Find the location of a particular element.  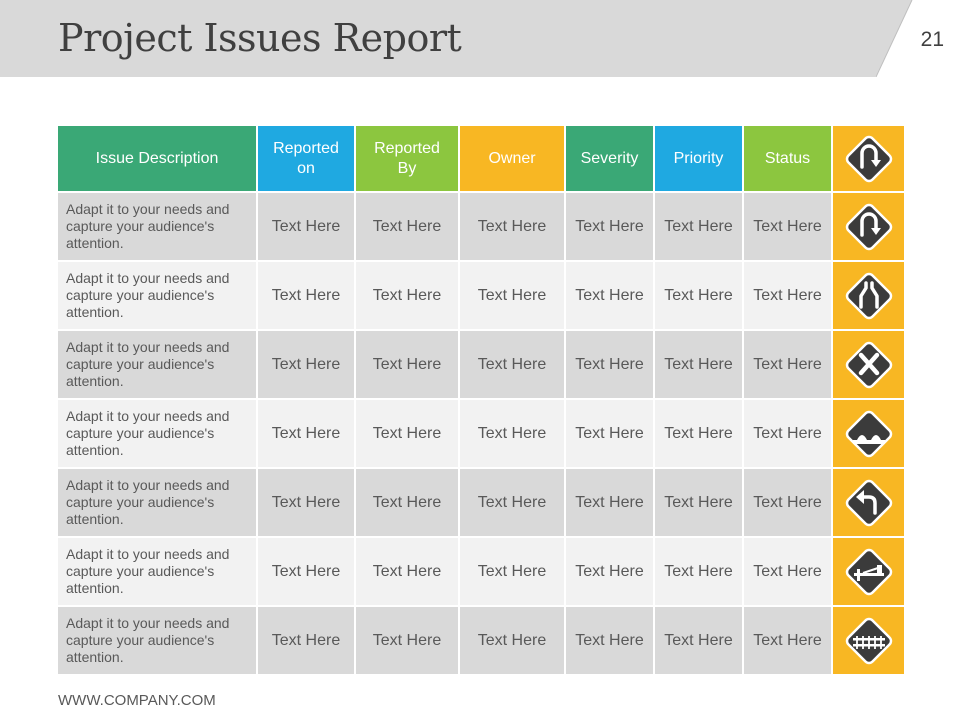

left-turn-sign-icon is located at coordinates (868, 502).